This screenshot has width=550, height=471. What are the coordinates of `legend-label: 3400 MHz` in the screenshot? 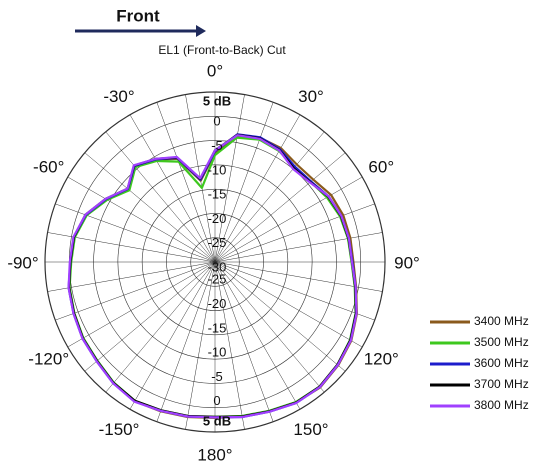 It's located at (501, 321).